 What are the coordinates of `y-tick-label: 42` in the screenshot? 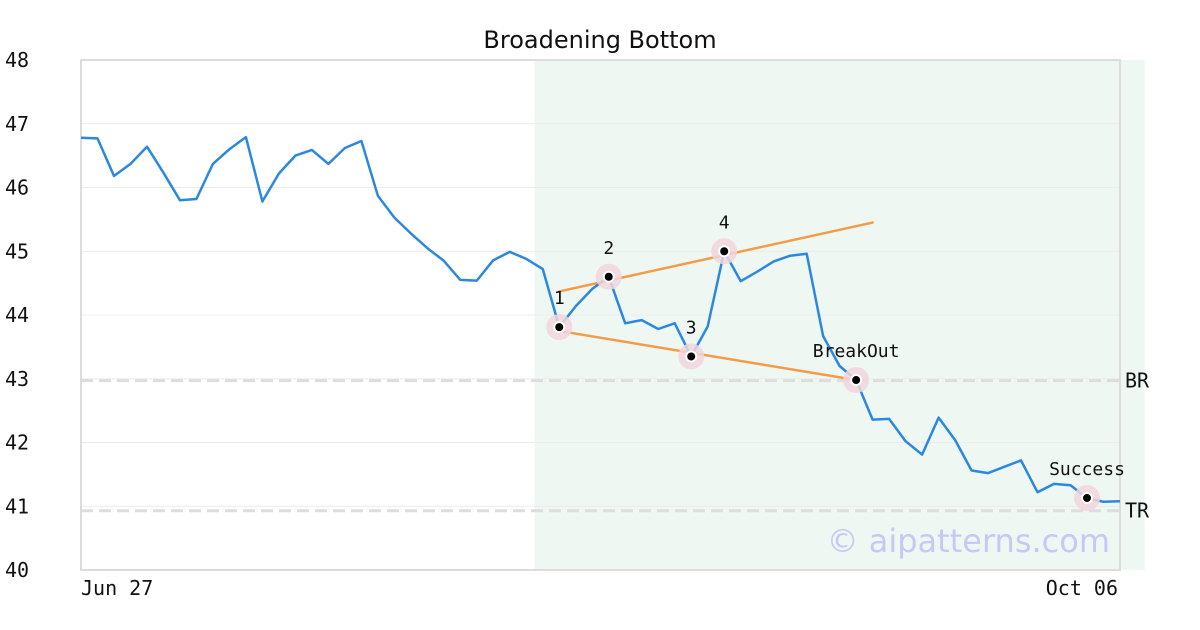 It's located at (17, 443).